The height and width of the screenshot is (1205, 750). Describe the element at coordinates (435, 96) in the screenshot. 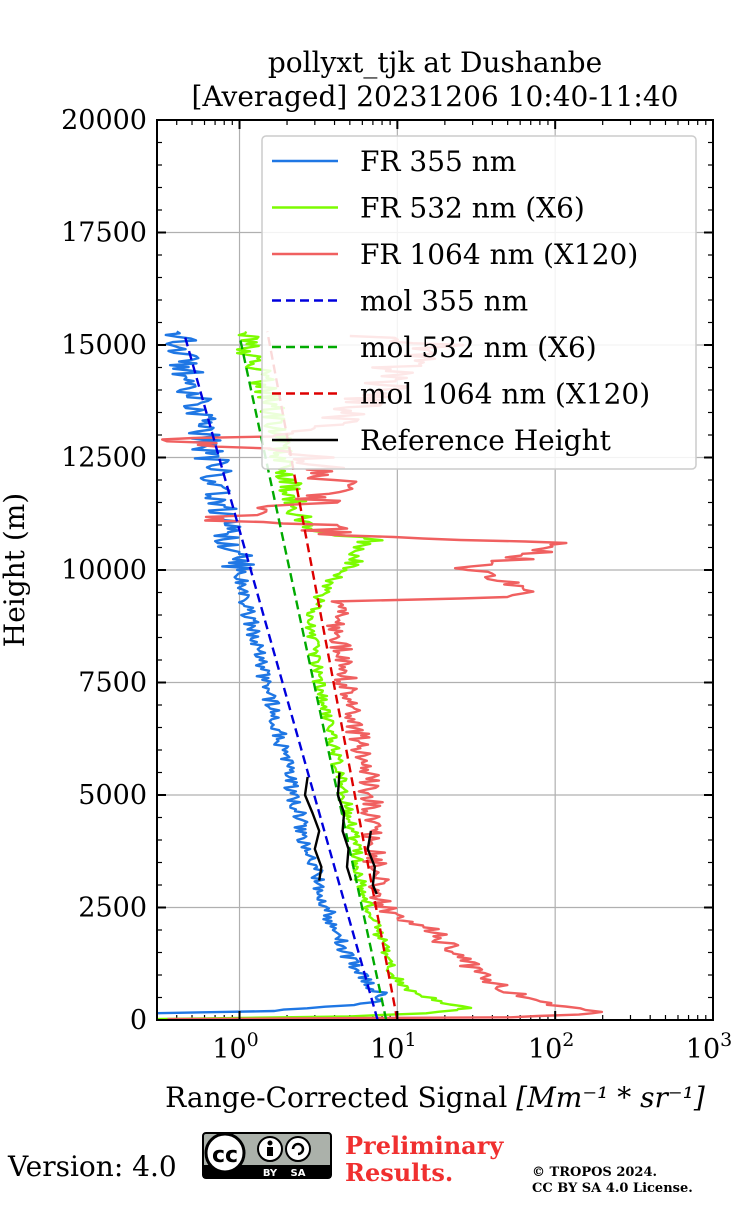

I see `chart-title-line2: [Averaged] 20231206 10:40-11:40` at that location.